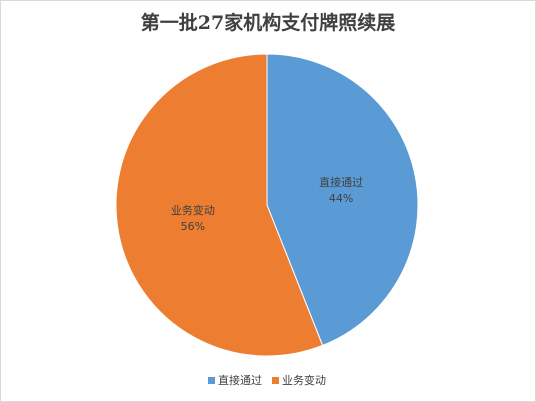 This screenshot has height=402, width=536. I want to click on legend-label: 直接通过, so click(240, 380).